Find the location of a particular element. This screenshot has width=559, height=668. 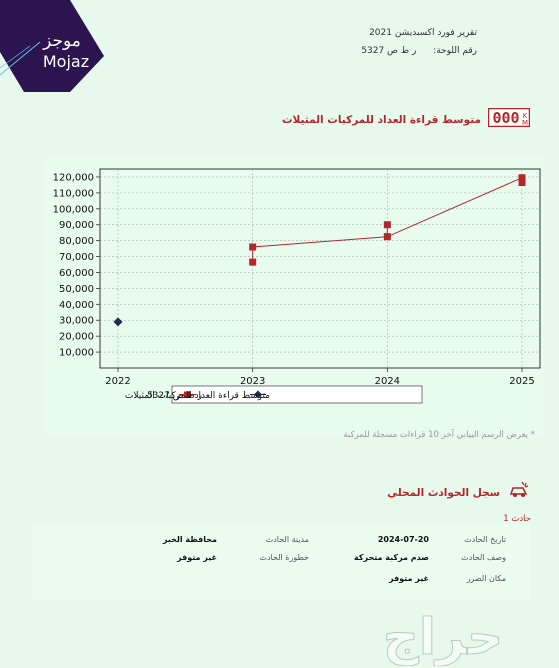

accident-damage-label: مكان الضرر is located at coordinates (486, 578).